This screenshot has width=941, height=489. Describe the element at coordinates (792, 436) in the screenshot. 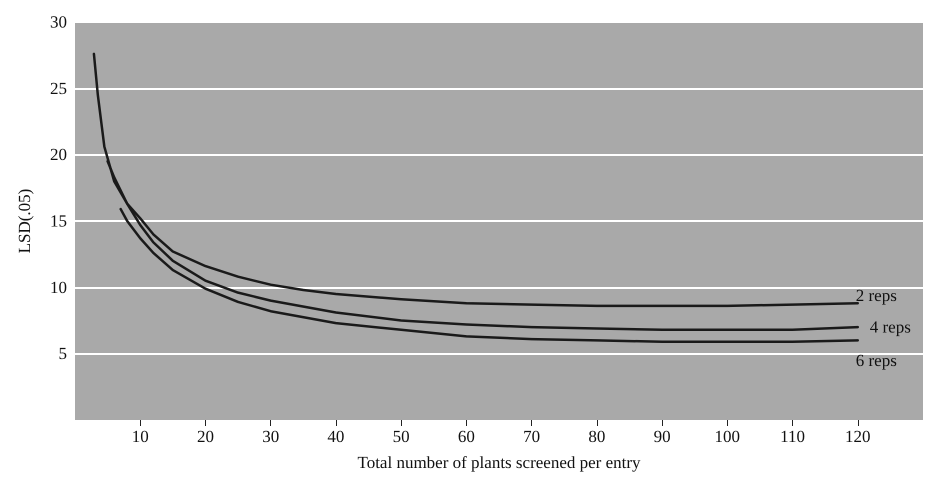

I see `x-tick-label: 110` at that location.